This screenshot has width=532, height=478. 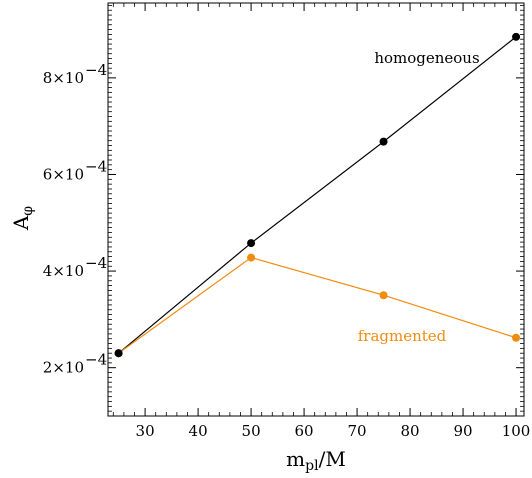 I want to click on y-axis-label: Aφ, so click(x=22, y=218).